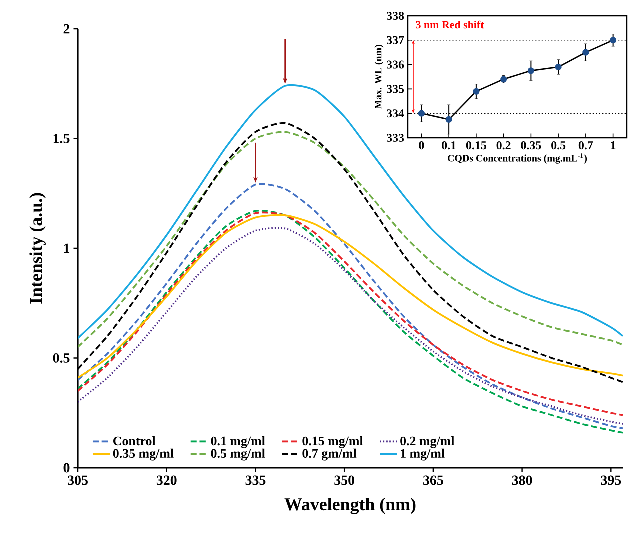 The height and width of the screenshot is (535, 631). What do you see at coordinates (531, 146) in the screenshot?
I see `x-tick-label: 0.35` at bounding box center [531, 146].